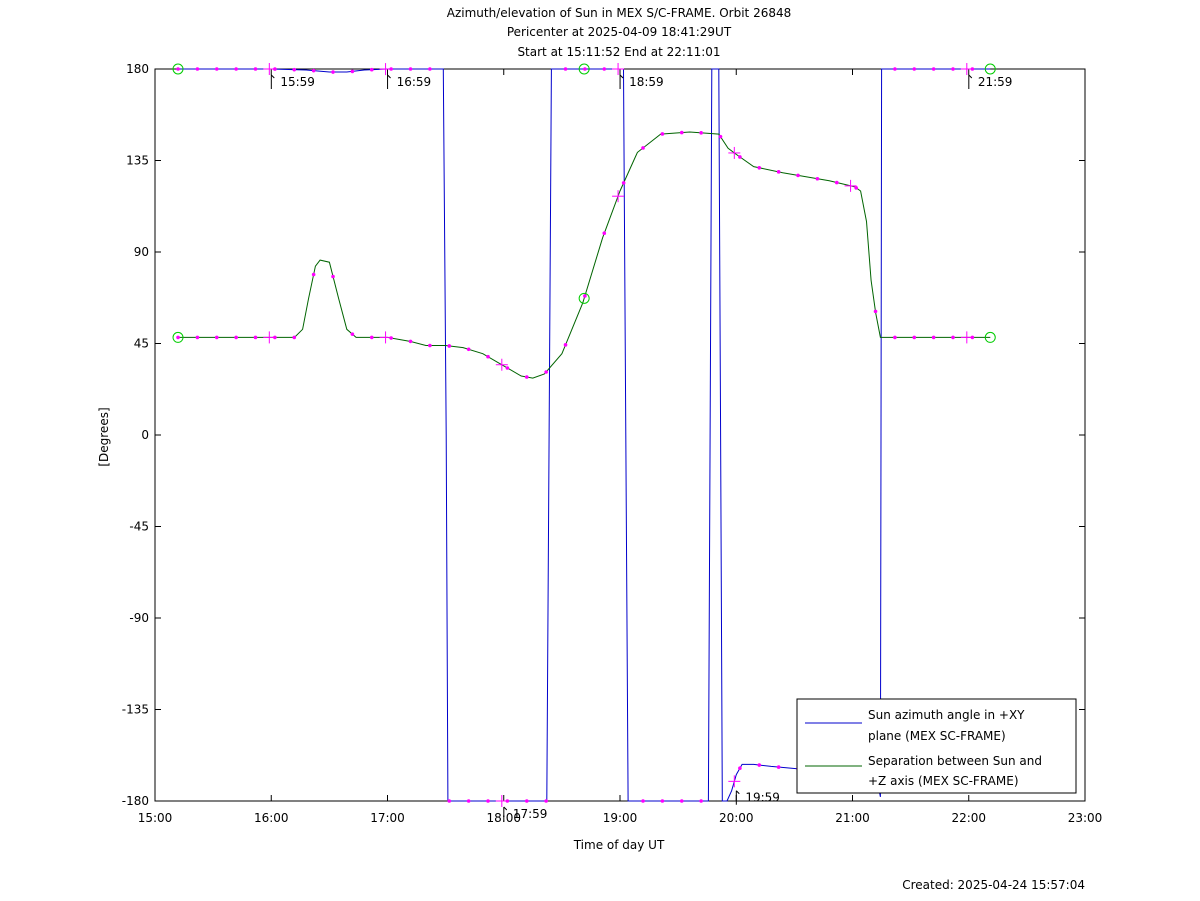 The image size is (1200, 901). I want to click on x-tick-label: 16:00, so click(271, 818).